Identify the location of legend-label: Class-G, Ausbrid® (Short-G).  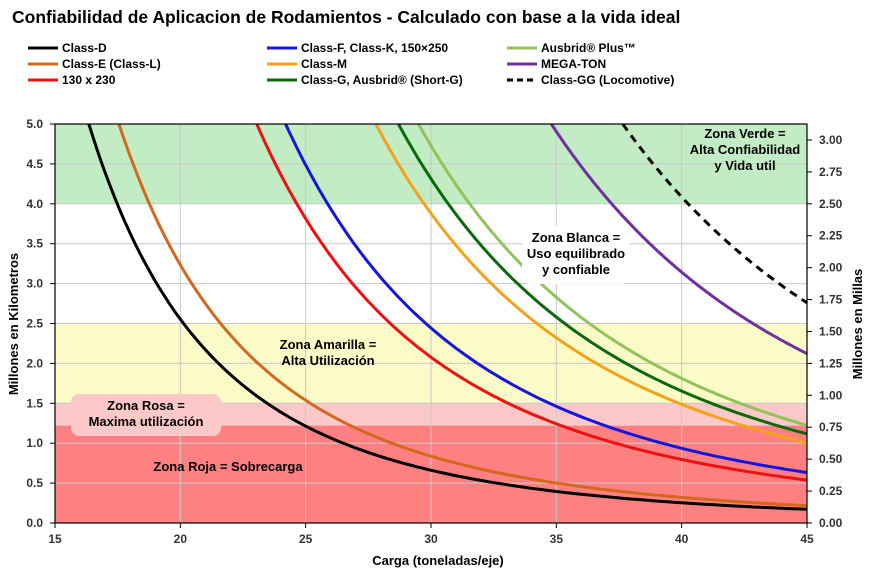
(382, 80).